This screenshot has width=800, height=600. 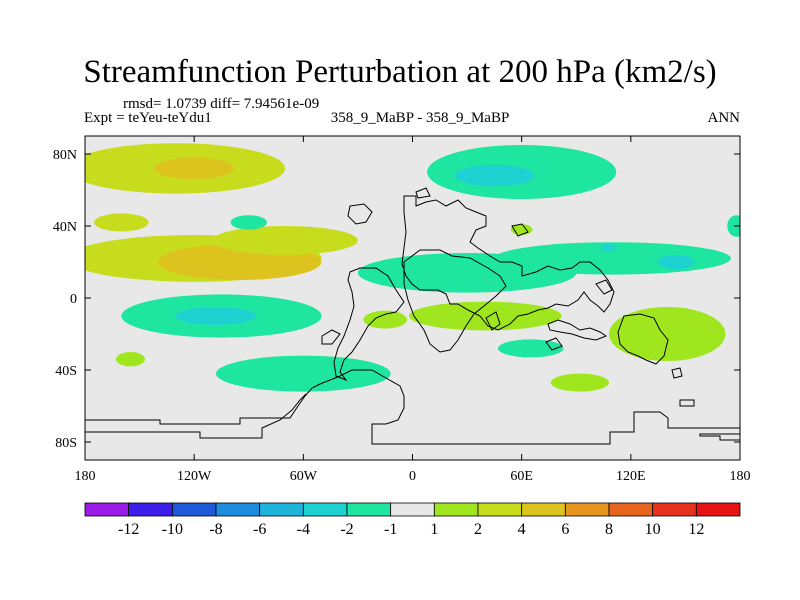 I want to click on colorbar-label: 8, so click(x=609, y=529).